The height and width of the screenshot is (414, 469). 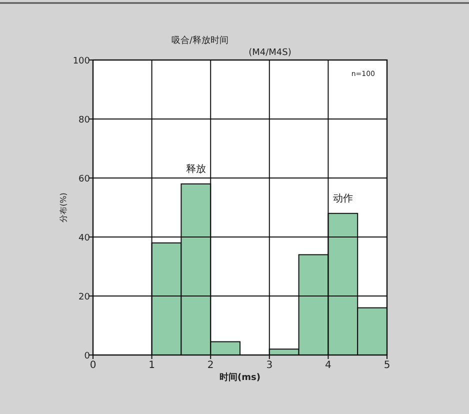 What do you see at coordinates (342, 198) in the screenshot?
I see `annotation: 动作` at bounding box center [342, 198].